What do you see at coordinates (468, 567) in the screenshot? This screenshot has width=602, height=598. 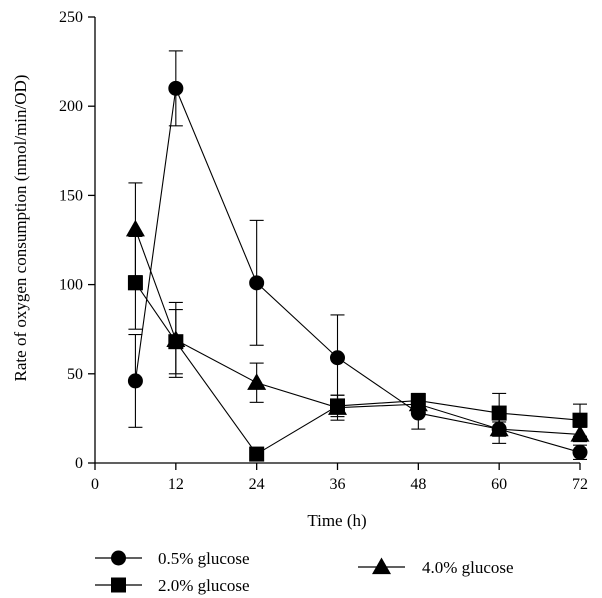 I see `legend-label: 4.0% glucose` at bounding box center [468, 567].